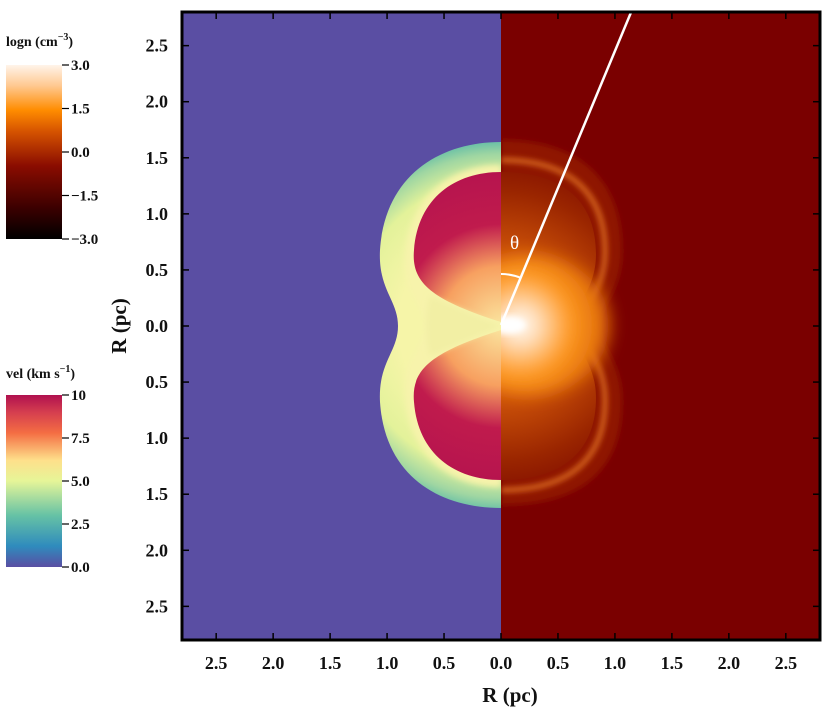 The height and width of the screenshot is (720, 830). I want to click on theta-reference-line, so click(566, 169).